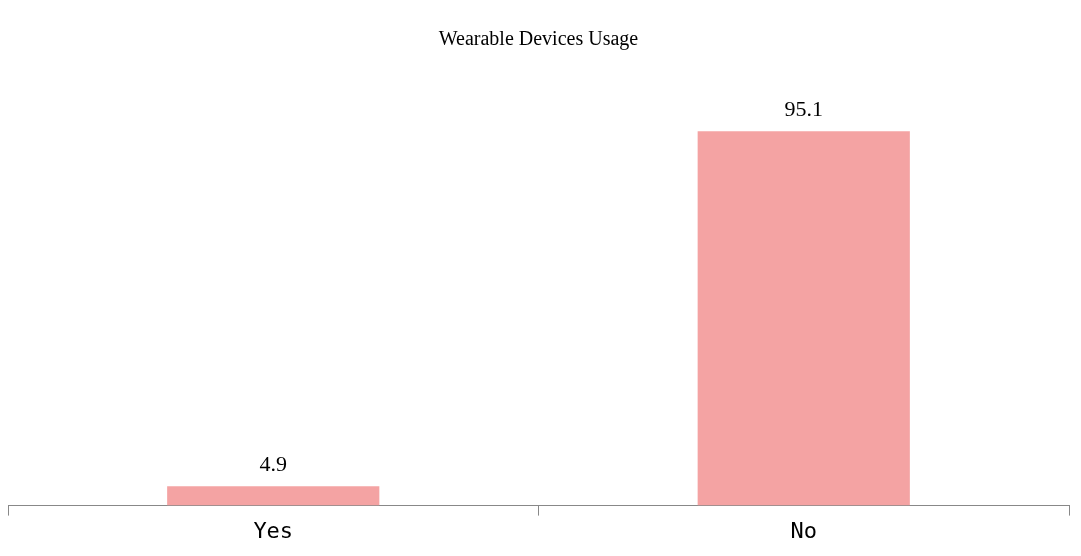 The image size is (1081, 556). Describe the element at coordinates (273, 530) in the screenshot. I see `x-tick-label: Yes` at that location.